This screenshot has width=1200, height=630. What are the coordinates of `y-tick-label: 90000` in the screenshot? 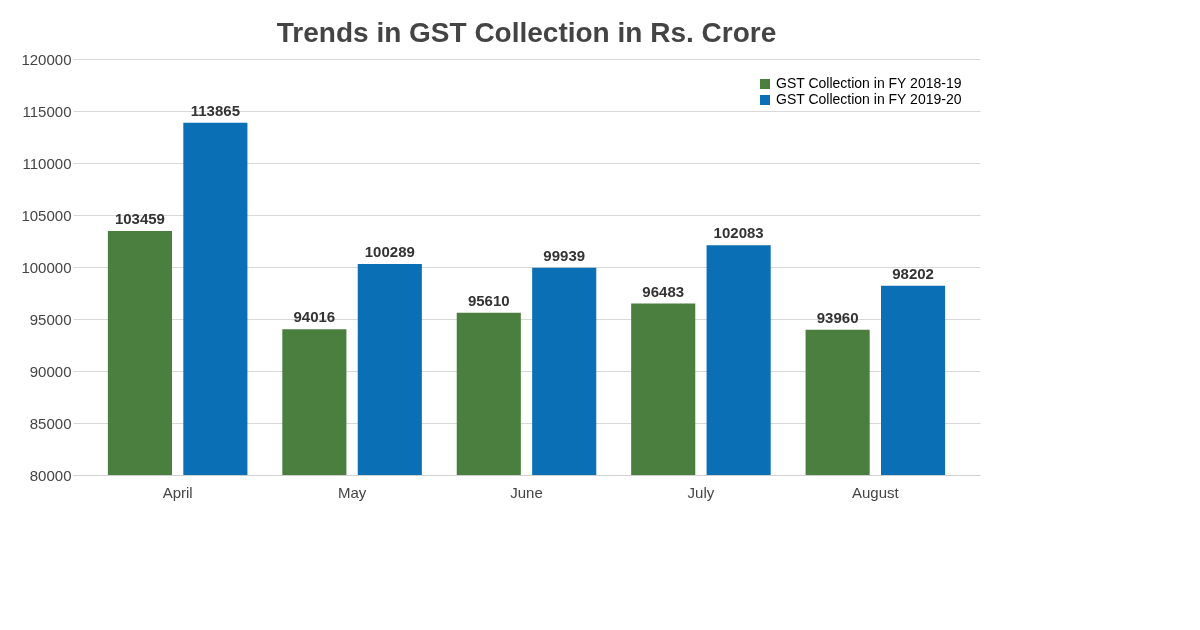 It's located at (50, 371).